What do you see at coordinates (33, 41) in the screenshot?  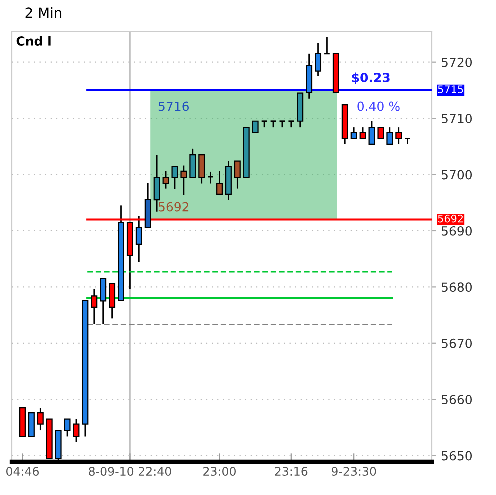 I see `annotation: Cnd l` at bounding box center [33, 41].